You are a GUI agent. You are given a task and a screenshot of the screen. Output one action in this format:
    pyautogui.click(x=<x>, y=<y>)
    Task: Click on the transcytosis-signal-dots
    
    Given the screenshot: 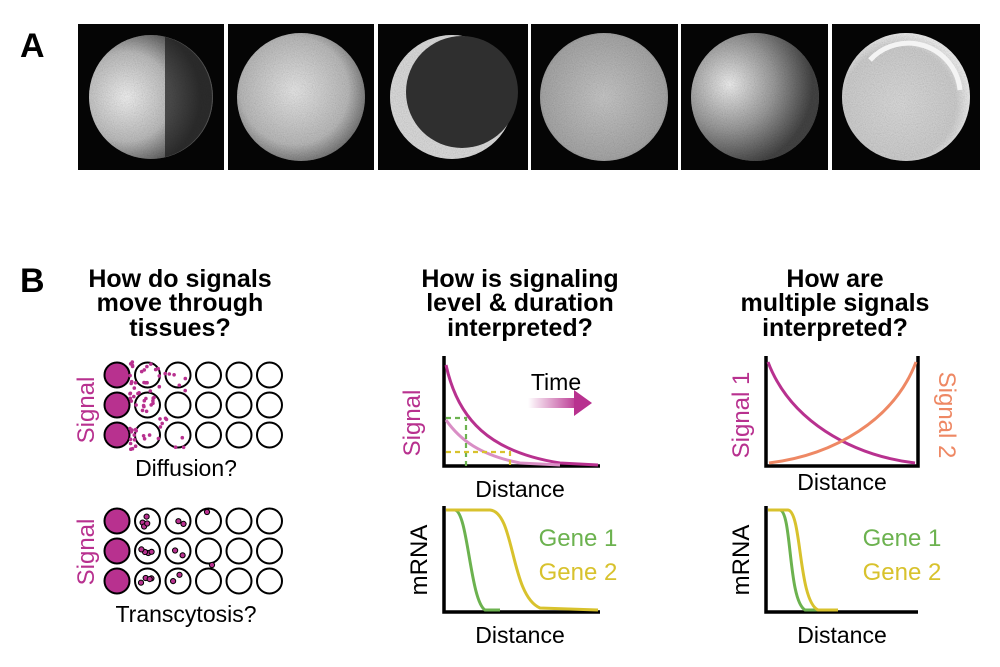 What is the action you would take?
    pyautogui.click(x=176, y=547)
    